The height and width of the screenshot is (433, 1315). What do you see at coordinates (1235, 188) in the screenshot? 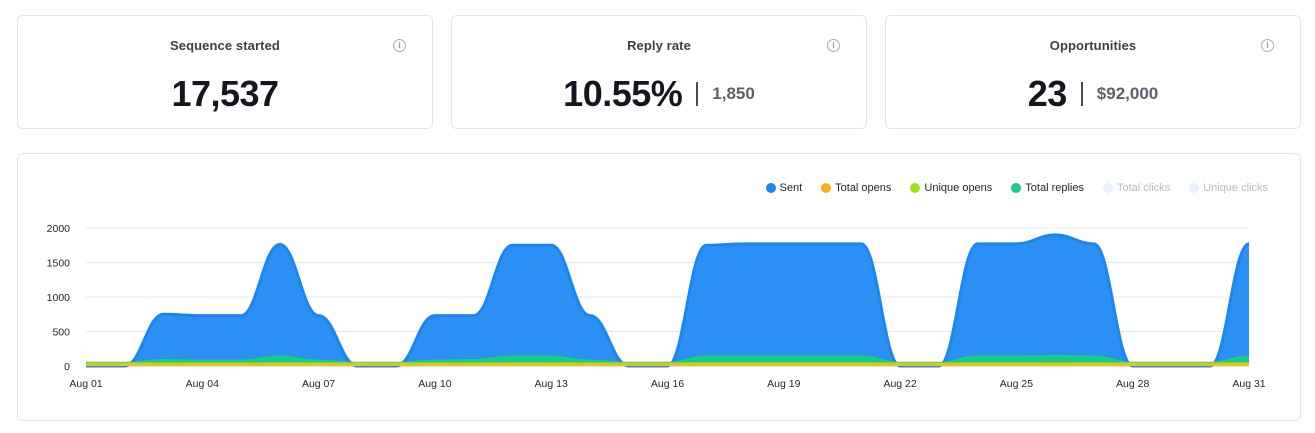
I see `legend-label: Unique clicks` at bounding box center [1235, 188].